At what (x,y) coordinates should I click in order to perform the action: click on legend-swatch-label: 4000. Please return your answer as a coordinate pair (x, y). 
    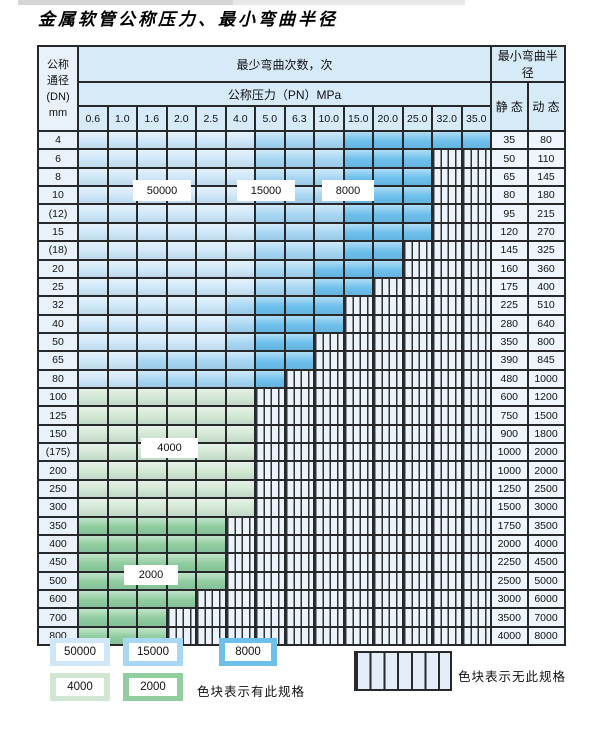
    Looking at the image, I should click on (80, 687).